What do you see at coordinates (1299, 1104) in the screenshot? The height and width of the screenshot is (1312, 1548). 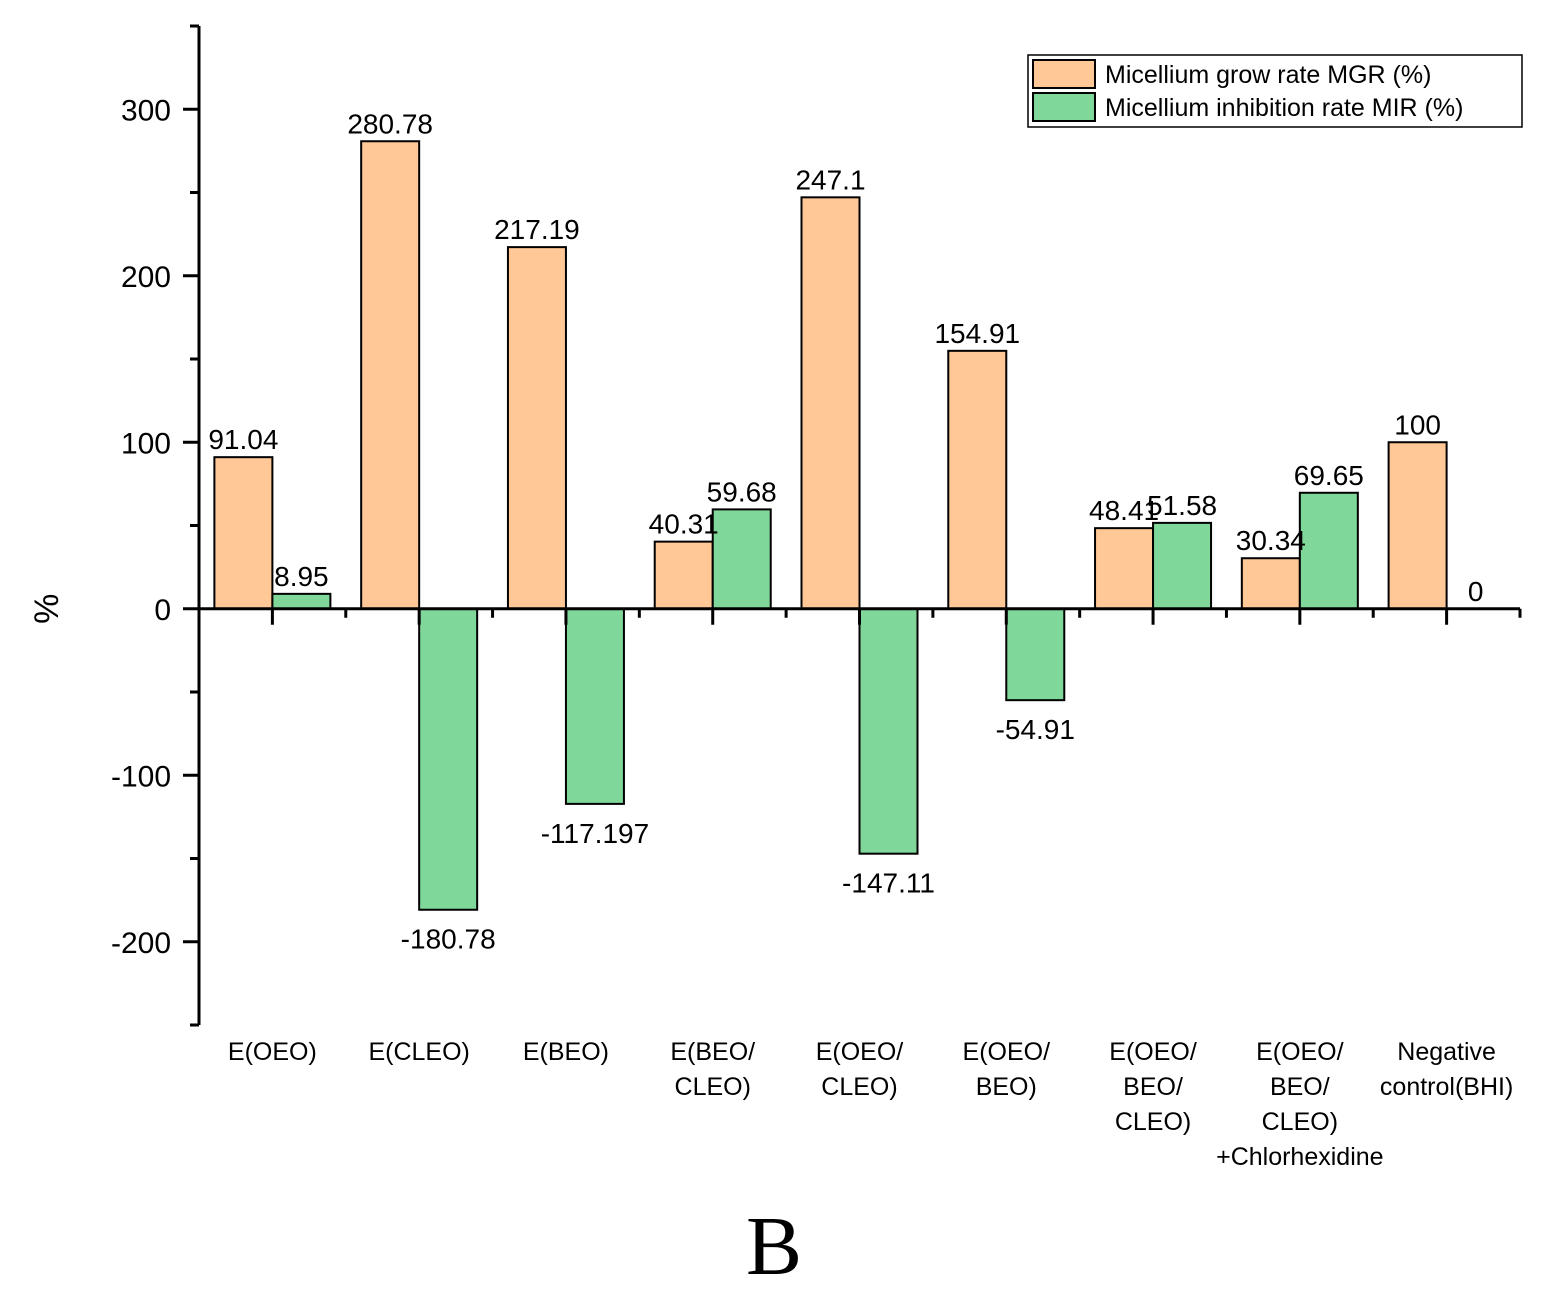 I see `x-category-label: E(OEO/BEO/CLEO) +Chlorhexidine` at bounding box center [1299, 1104].